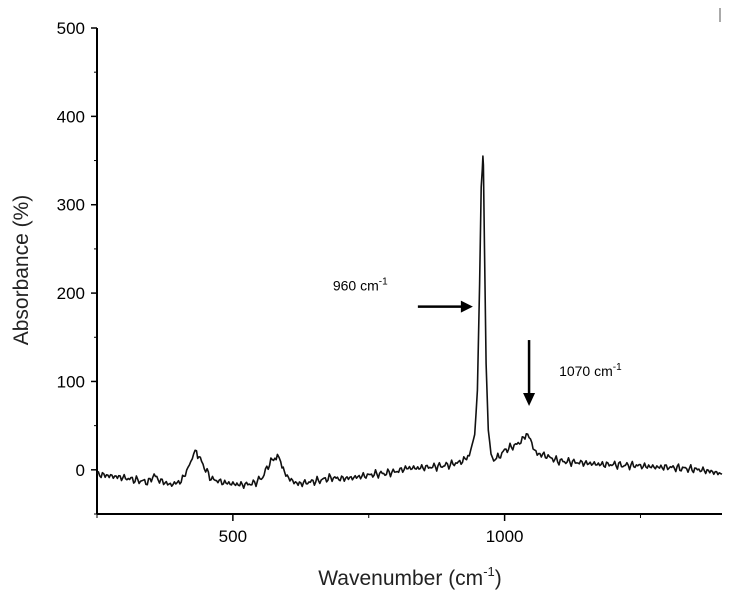 Image resolution: width=740 pixels, height=606 pixels. I want to click on annotation-label: 960 cm-1, so click(360, 285).